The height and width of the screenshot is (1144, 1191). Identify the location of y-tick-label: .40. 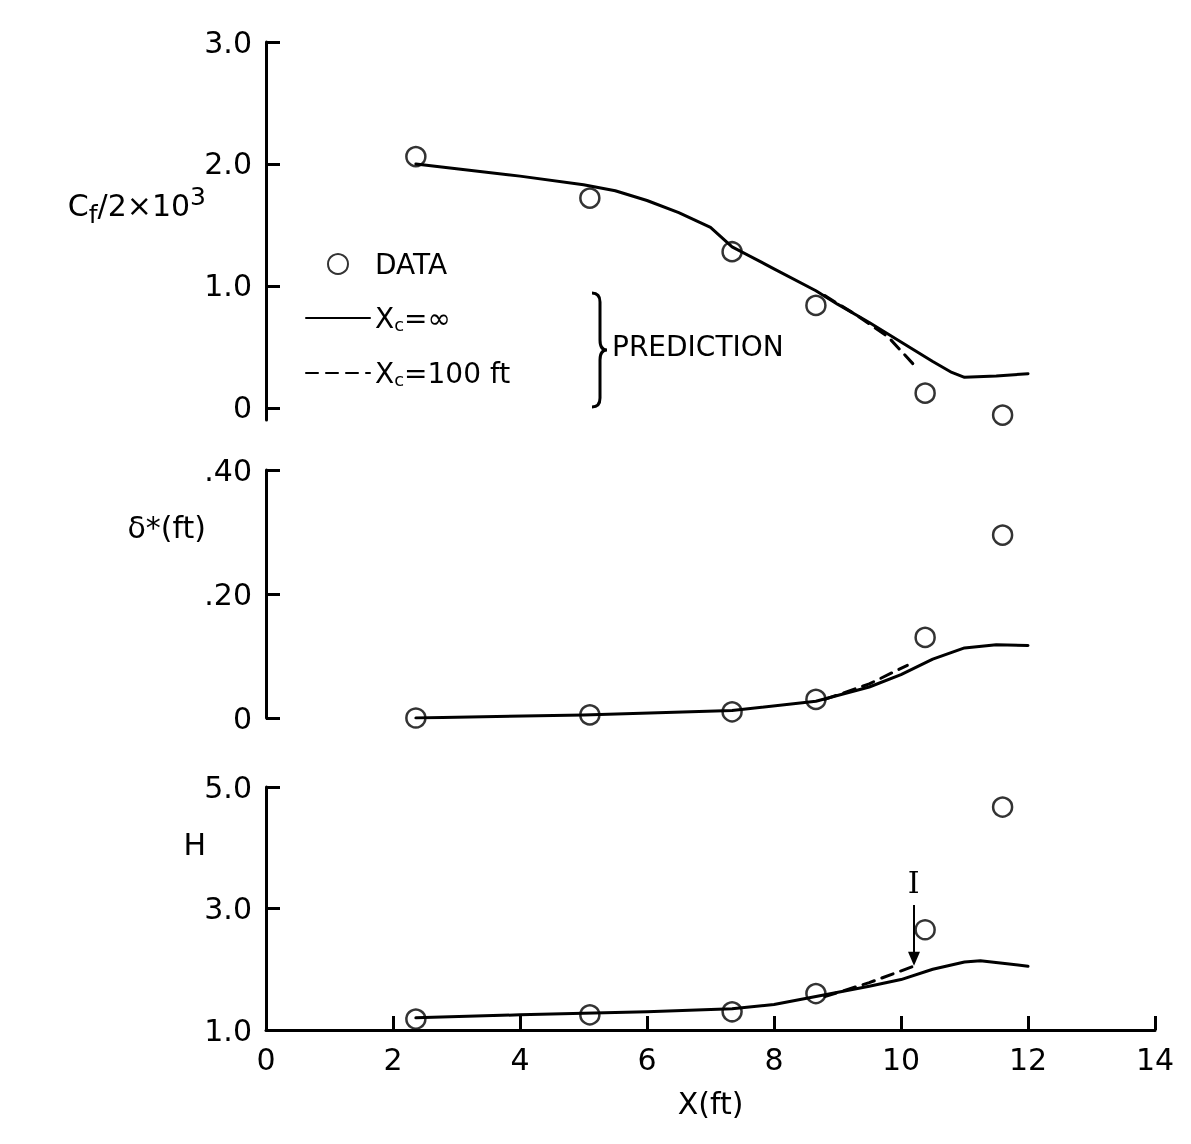
(228, 470).